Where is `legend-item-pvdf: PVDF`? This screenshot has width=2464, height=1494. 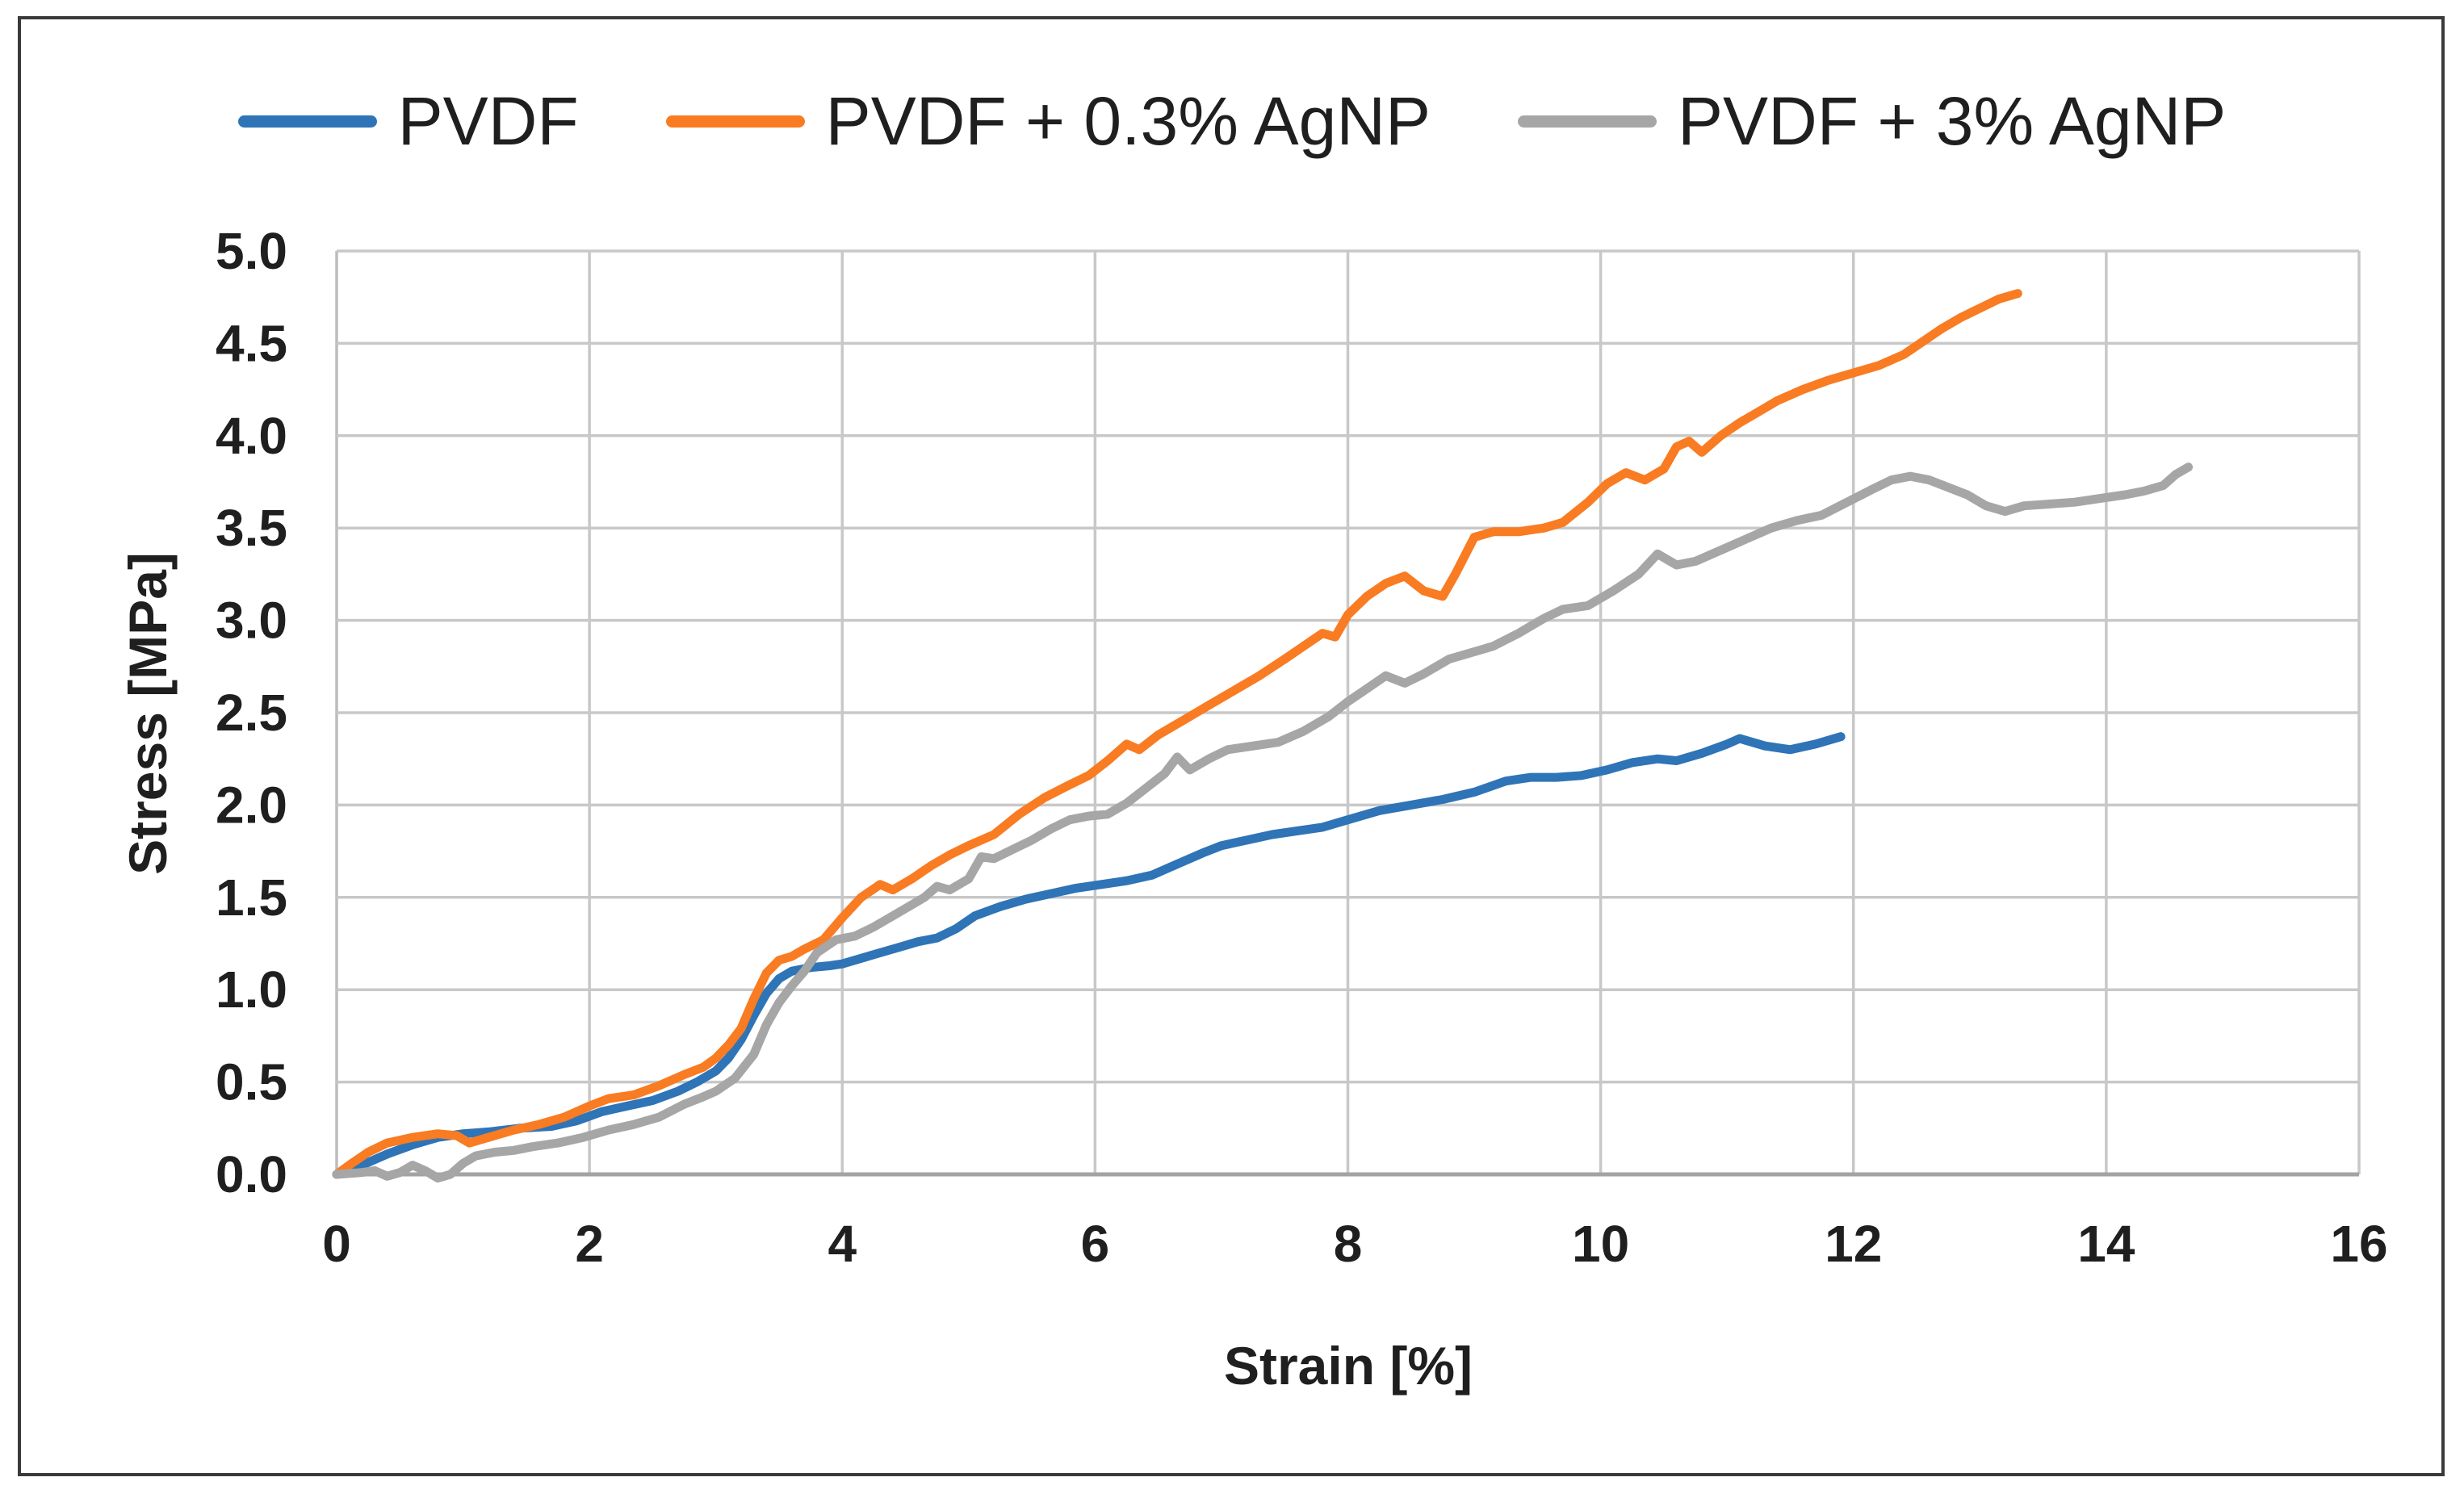
legend-item-pvdf: PVDF is located at coordinates (408, 122).